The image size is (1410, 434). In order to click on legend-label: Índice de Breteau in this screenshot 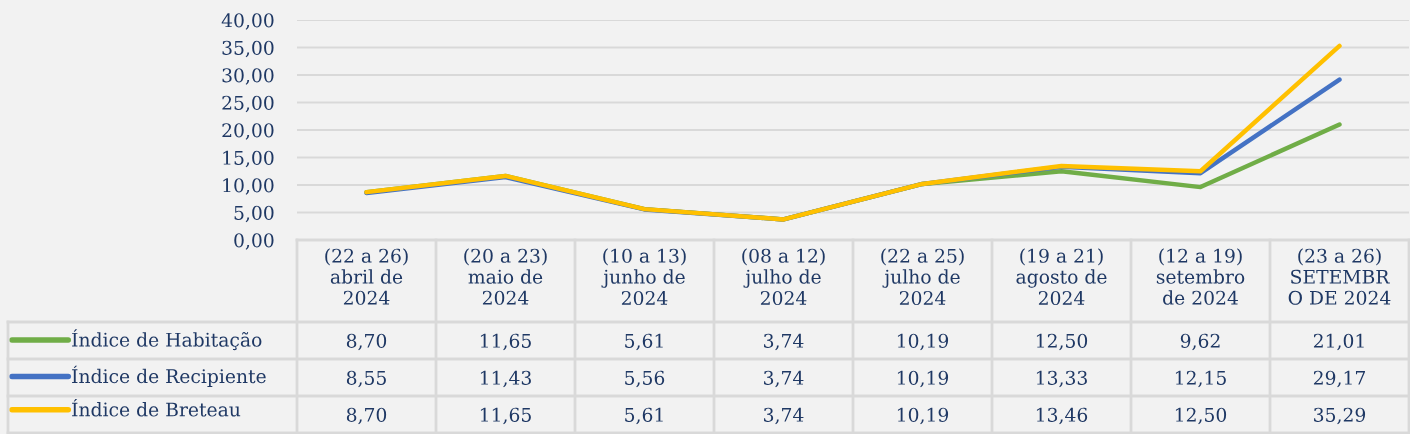, I will do `click(156, 407)`.